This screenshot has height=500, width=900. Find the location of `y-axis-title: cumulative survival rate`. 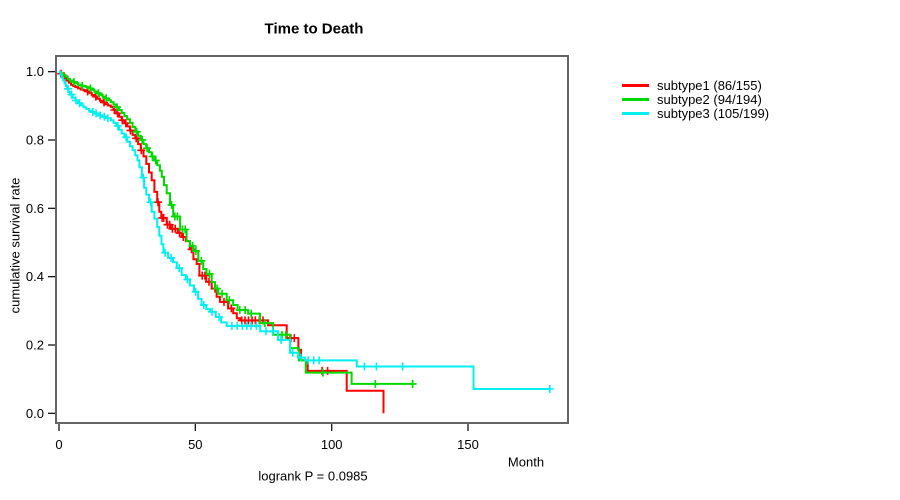

y-axis-title: cumulative survival rate is located at coordinates (15, 245).